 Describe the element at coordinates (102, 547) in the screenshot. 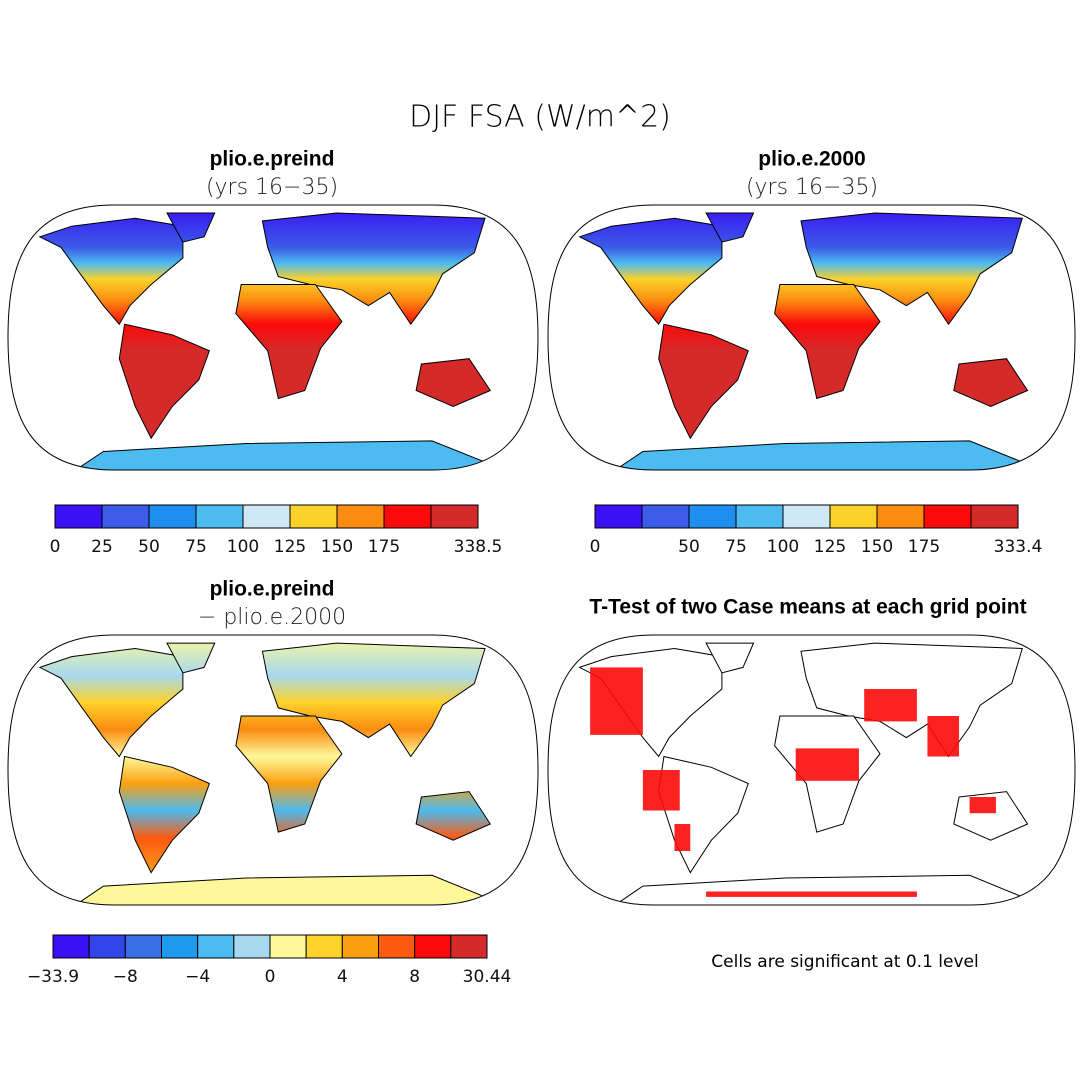

I see `colorbar-label: 25` at that location.